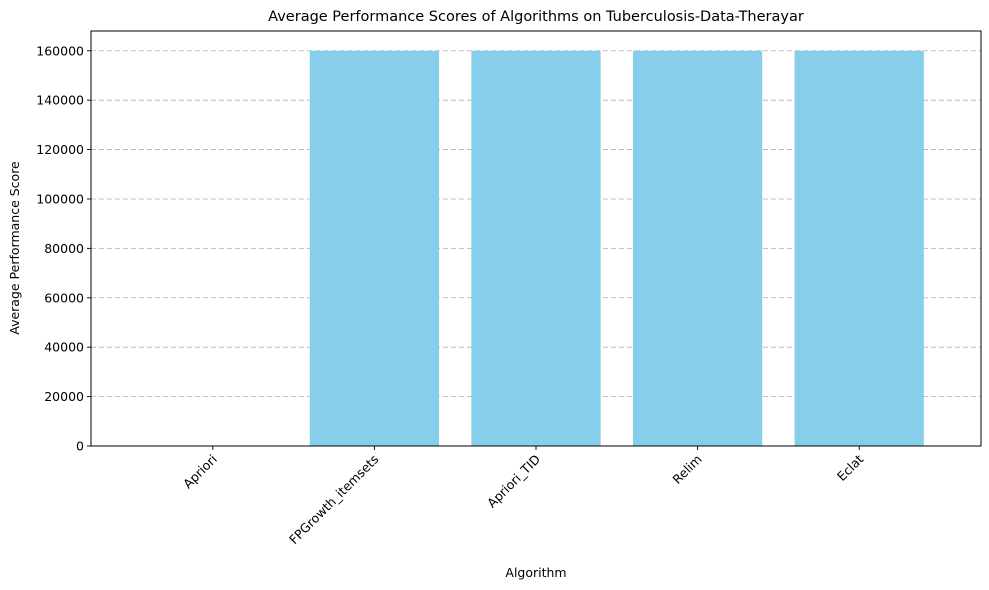 This screenshot has height=590, width=989. I want to click on y-tick-label: 40000, so click(64, 347).